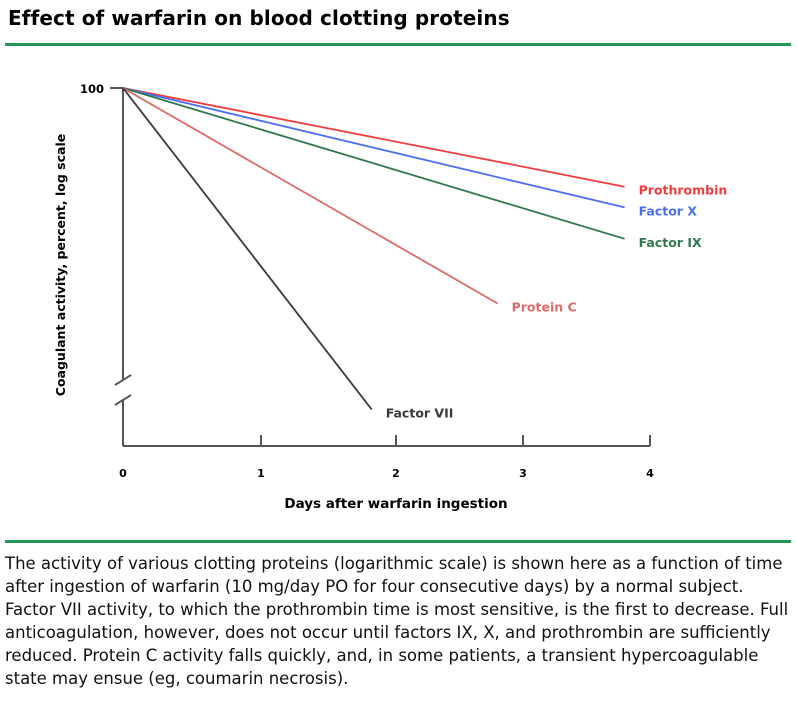  Describe the element at coordinates (395, 504) in the screenshot. I see `x-axis-label: Days after warfarin ingestion` at that location.